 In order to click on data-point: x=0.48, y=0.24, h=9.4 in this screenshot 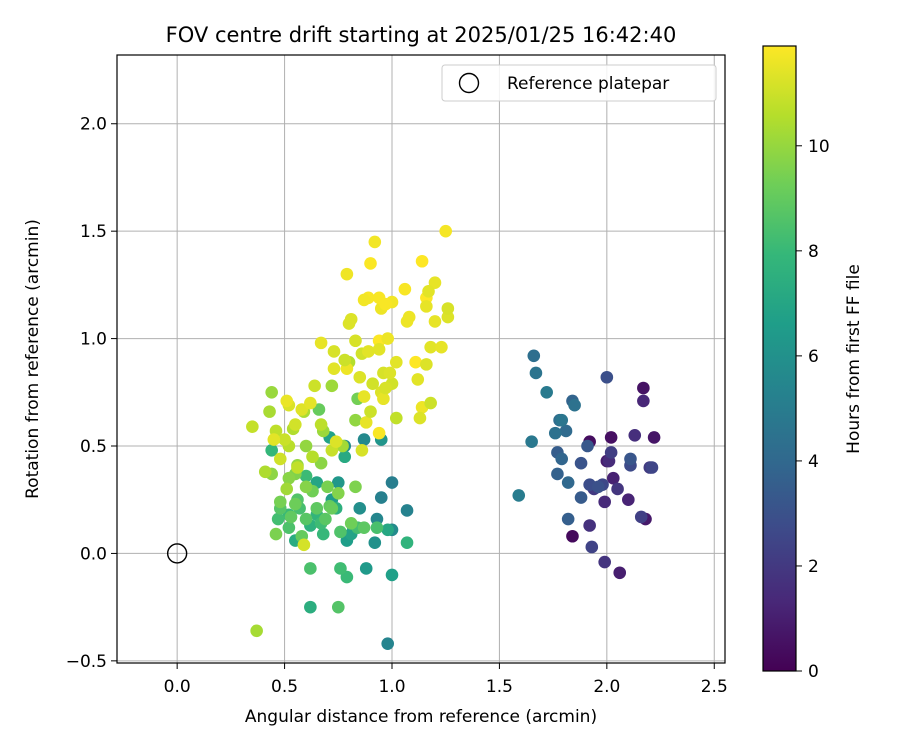, I will do `click(280, 502)`.